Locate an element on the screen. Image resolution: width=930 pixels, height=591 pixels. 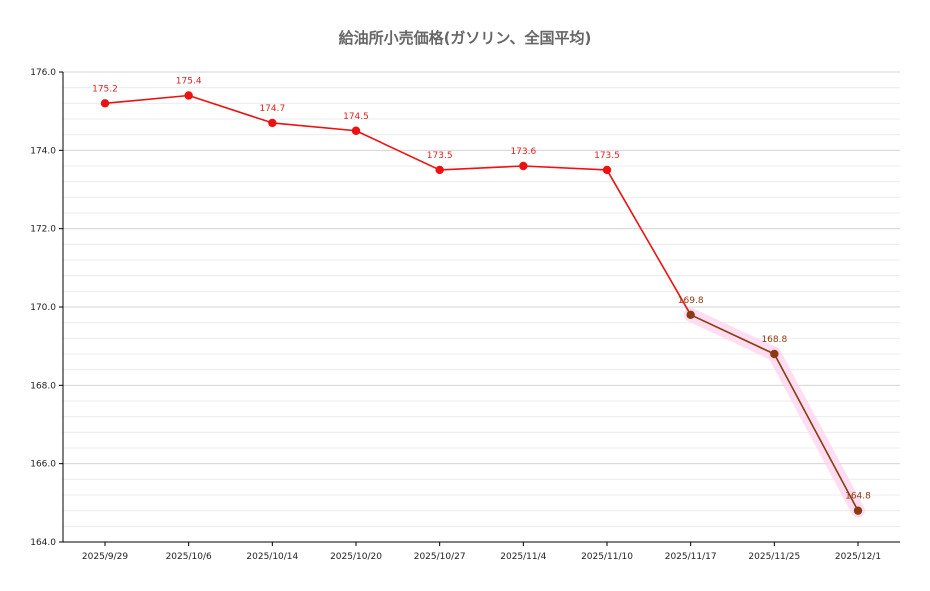
x-tick-label: 2025/10/27 is located at coordinates (440, 557).